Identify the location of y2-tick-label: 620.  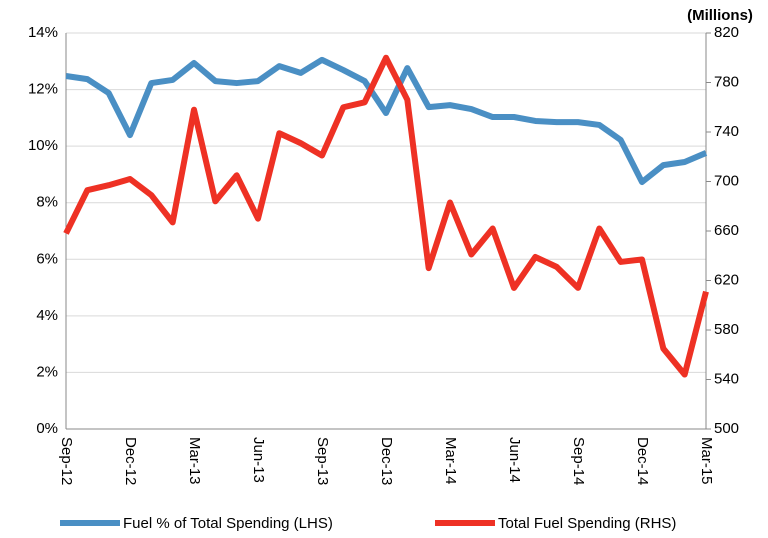
(726, 279).